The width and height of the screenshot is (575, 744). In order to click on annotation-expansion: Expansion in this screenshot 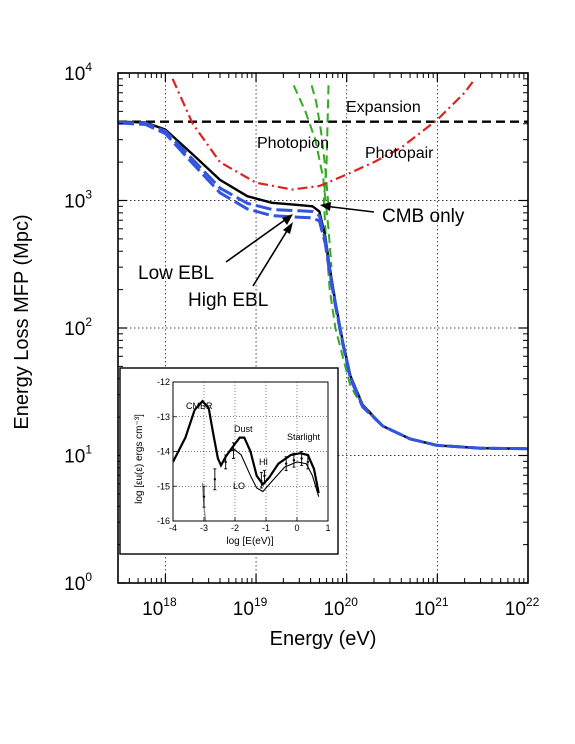, I will do `click(383, 107)`.